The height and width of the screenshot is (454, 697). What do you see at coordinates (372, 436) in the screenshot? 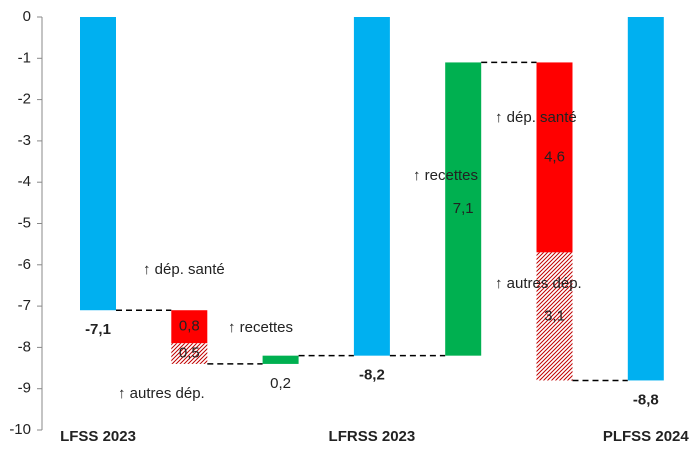
I see `x-tick-label: LFRSS 2023` at bounding box center [372, 436].